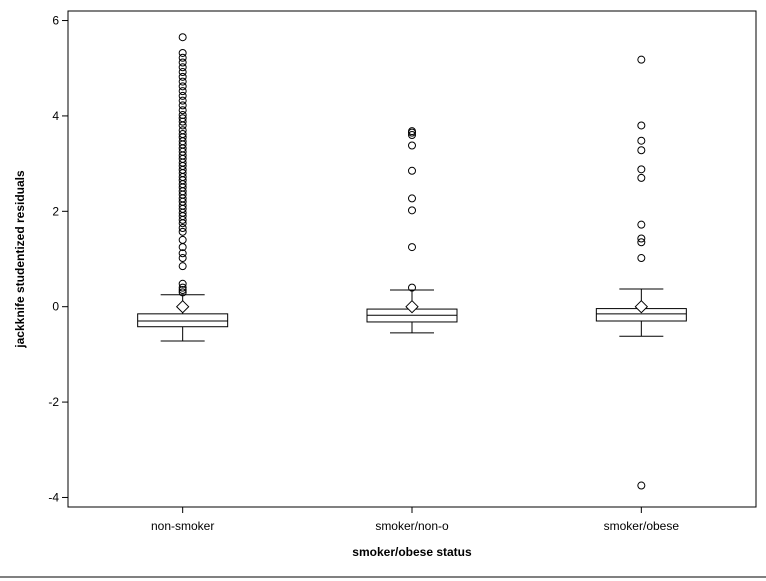  Describe the element at coordinates (642, 526) in the screenshot. I see `x-tick-label: smoker/obese` at that location.